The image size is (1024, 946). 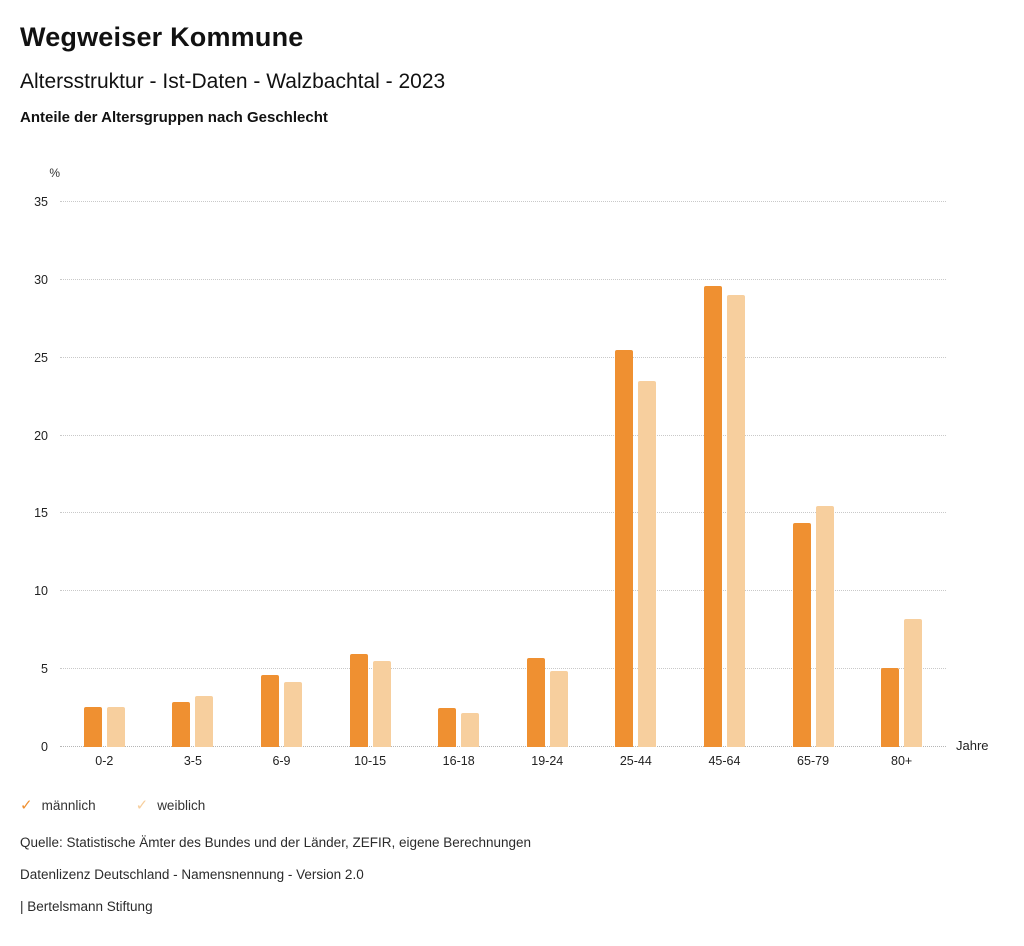 I want to click on legend: ✓ männlich ✓ weiblich, so click(x=512, y=805).